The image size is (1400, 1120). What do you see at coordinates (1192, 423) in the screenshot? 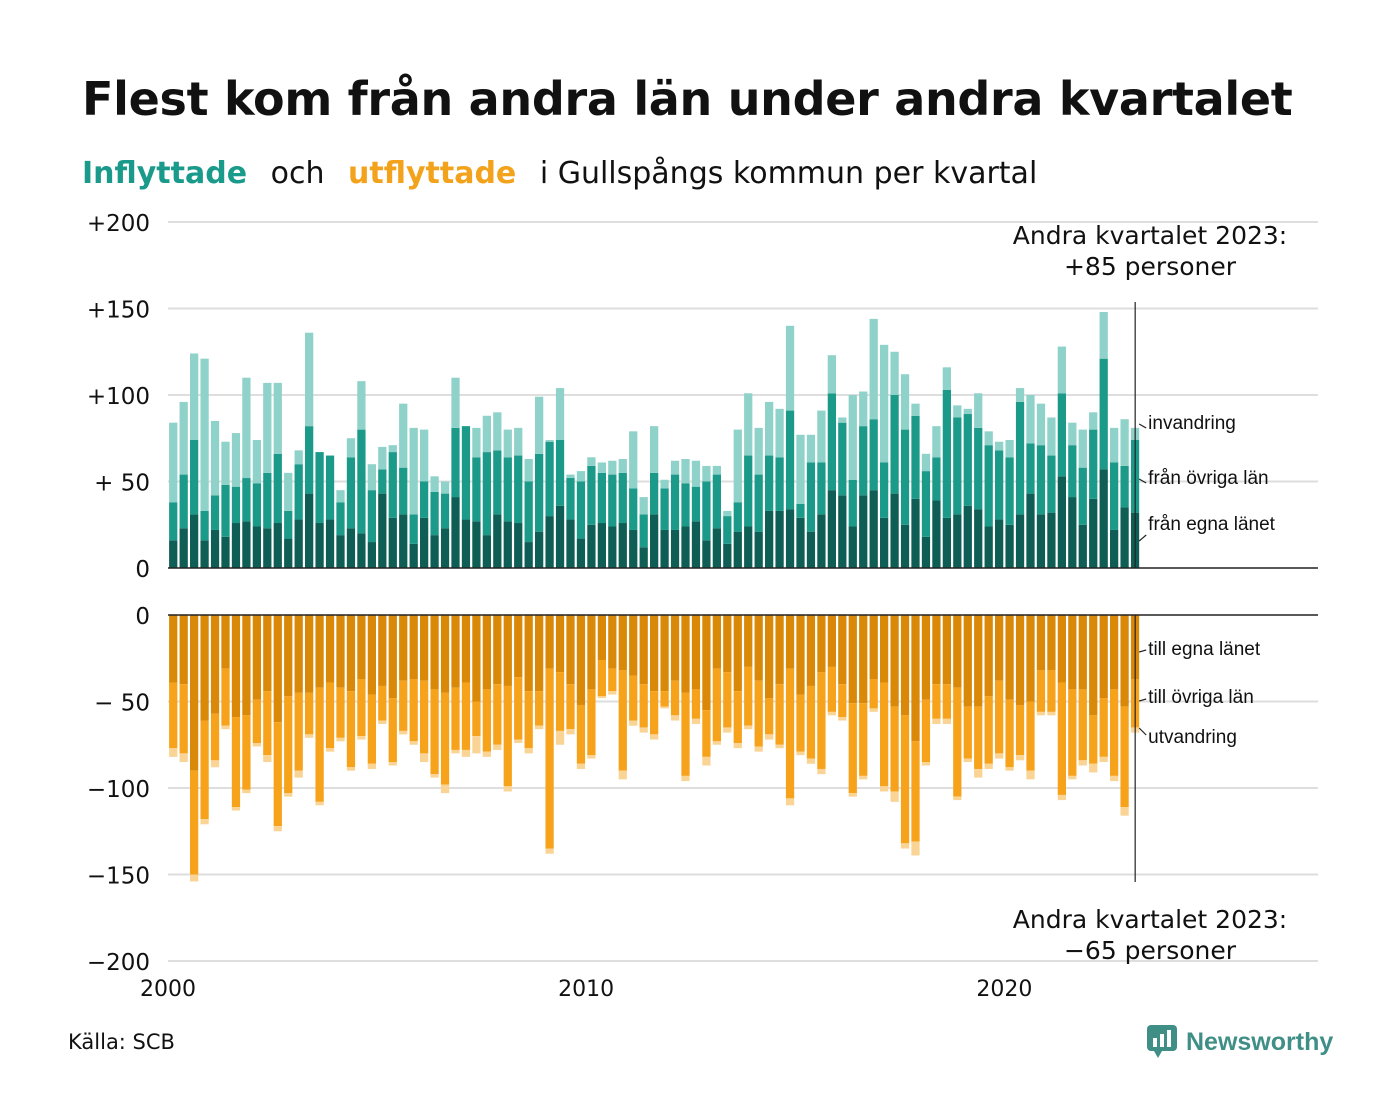
I see `series-label-inflow: invandring` at bounding box center [1192, 423].